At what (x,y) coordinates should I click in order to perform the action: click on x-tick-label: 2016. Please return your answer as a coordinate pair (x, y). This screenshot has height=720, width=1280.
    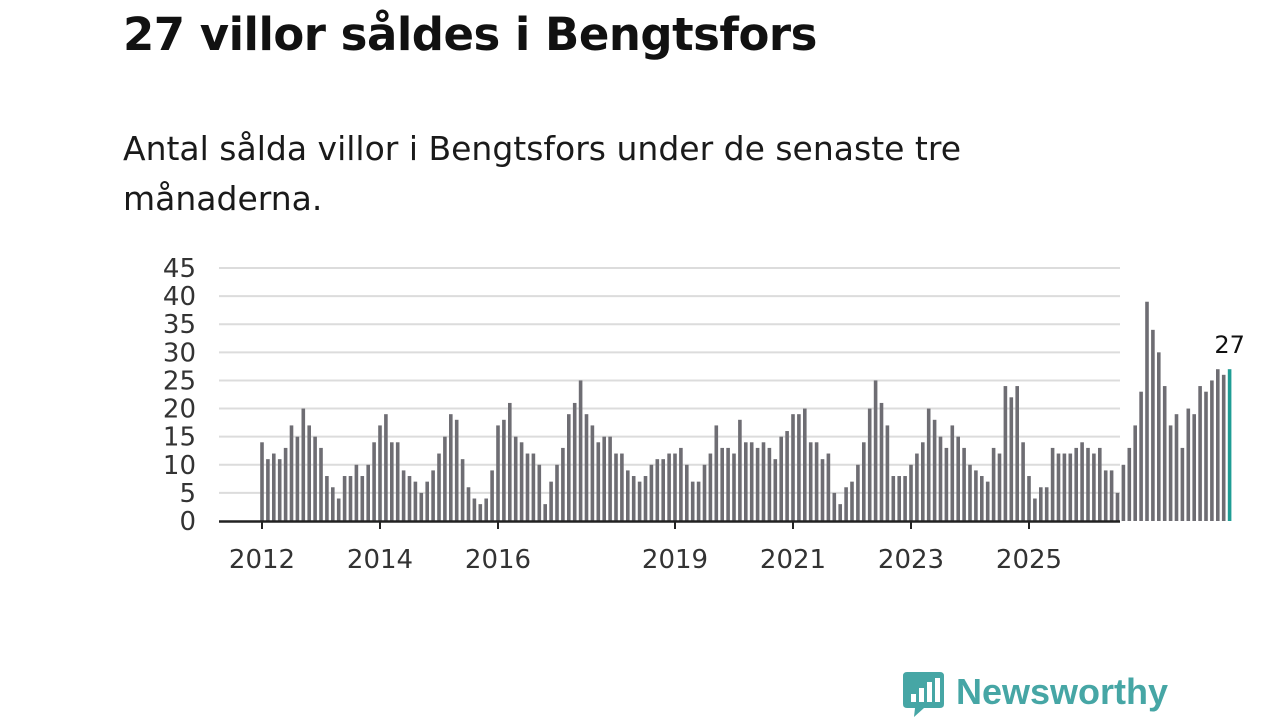
    Looking at the image, I should click on (498, 560).